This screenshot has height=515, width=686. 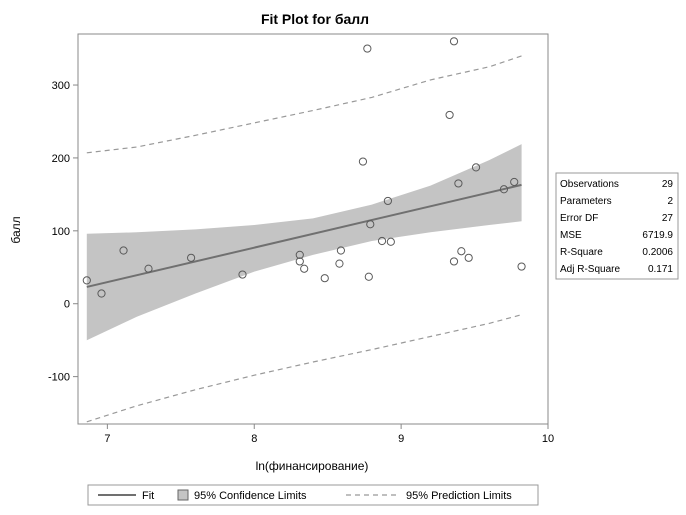 I want to click on stats-label: R-Square, so click(x=581, y=252).